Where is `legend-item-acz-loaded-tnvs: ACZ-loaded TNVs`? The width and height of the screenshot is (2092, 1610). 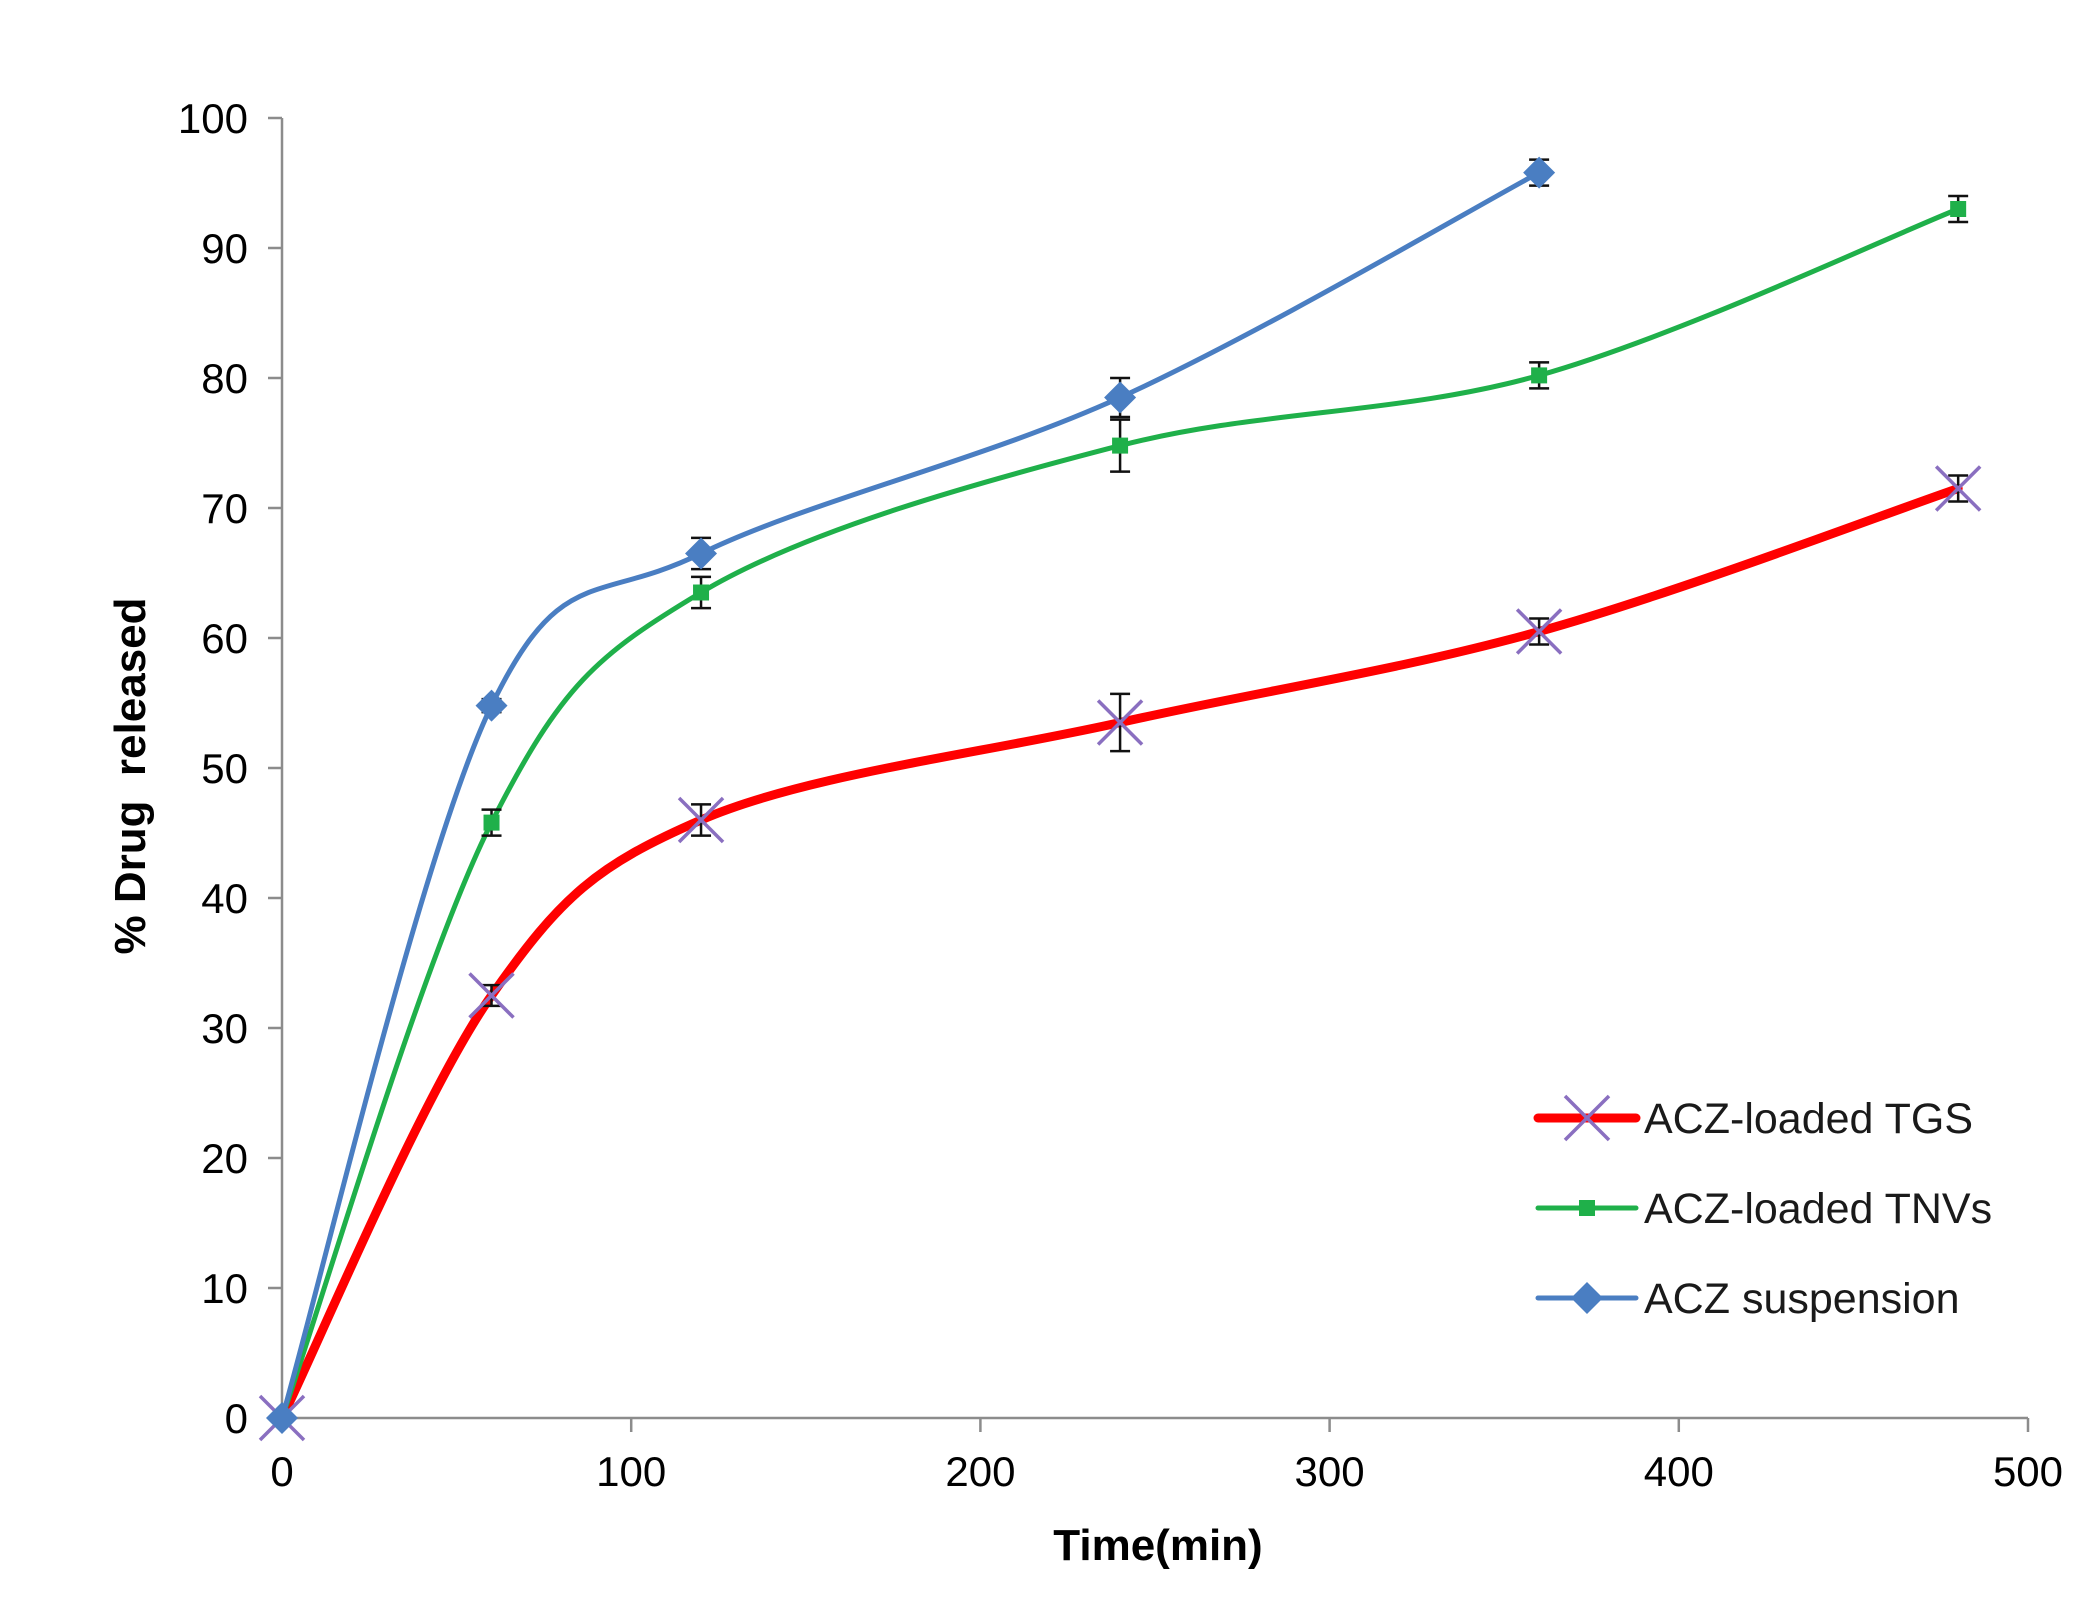 legend-item-acz-loaded-tnvs: ACZ-loaded TNVs is located at coordinates (1763, 1209).